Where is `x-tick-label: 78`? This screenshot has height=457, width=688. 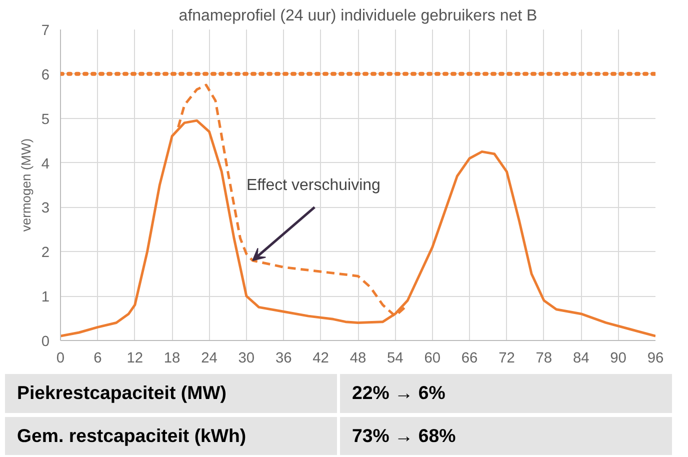
x-tick-label: 78 is located at coordinates (544, 358).